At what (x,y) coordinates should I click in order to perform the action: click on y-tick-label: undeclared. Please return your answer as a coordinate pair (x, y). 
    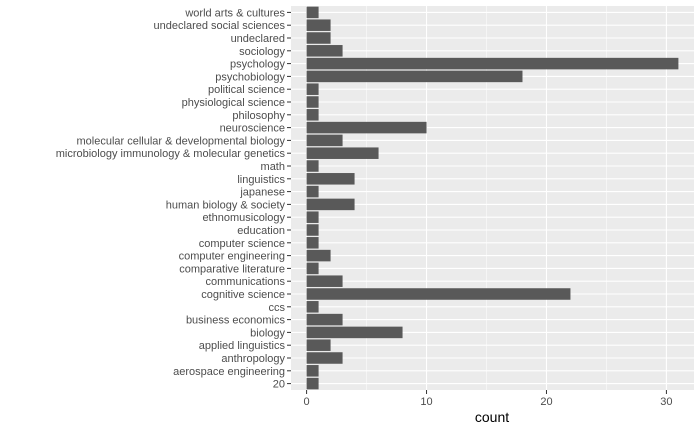
    Looking at the image, I should click on (258, 39).